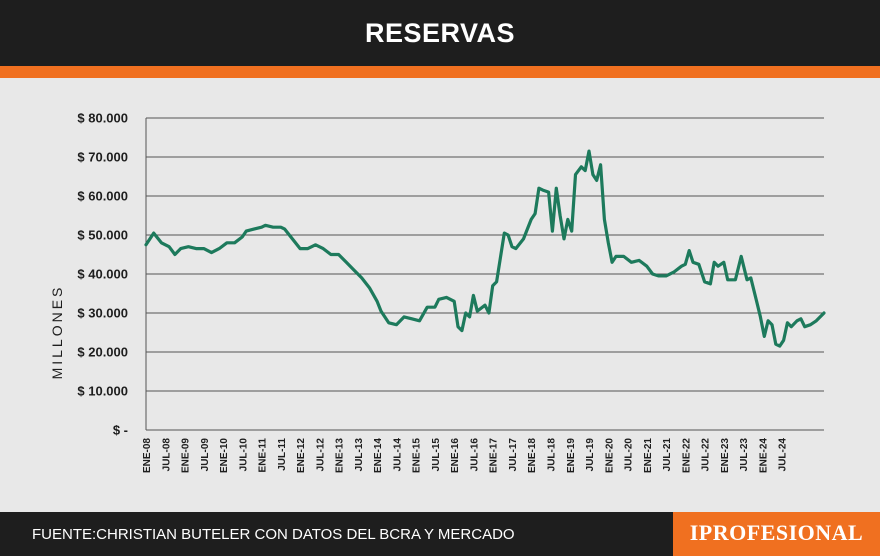  What do you see at coordinates (667, 455) in the screenshot?
I see `x-tick-label: JUL-21` at bounding box center [667, 455].